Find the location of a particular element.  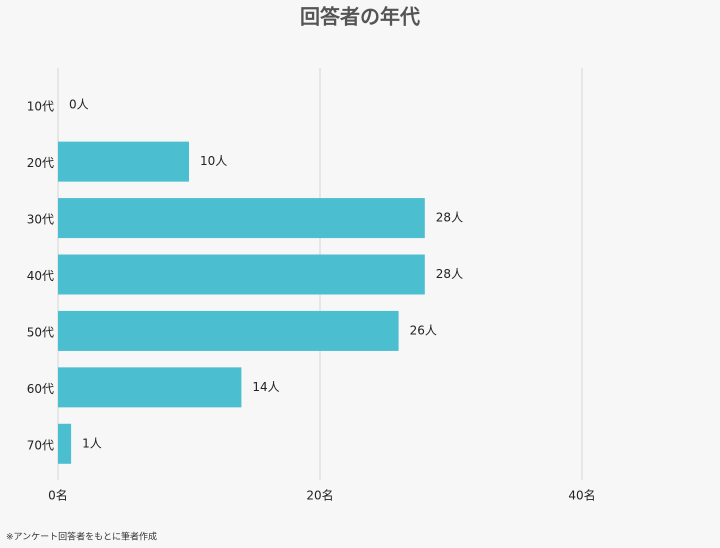

y-tick-label: 70代 is located at coordinates (40, 445).